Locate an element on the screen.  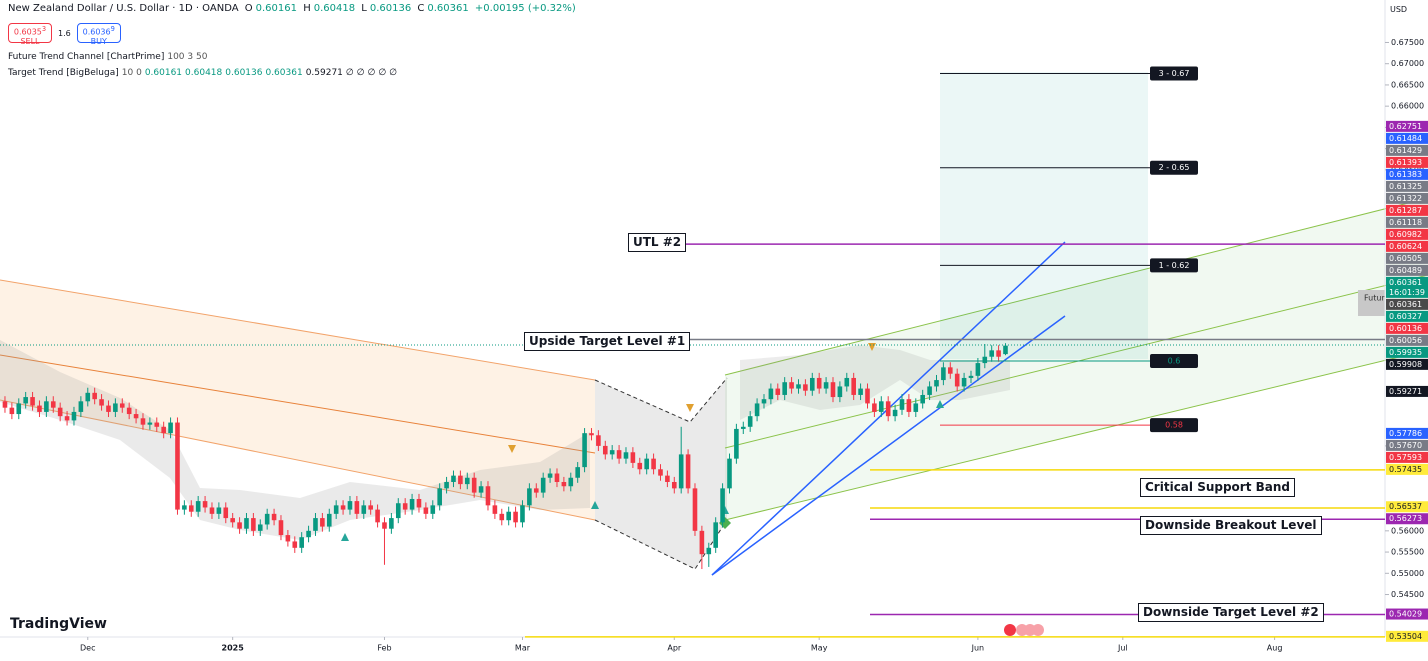
price-badge-label: 0.61325 is located at coordinates (1405, 186).